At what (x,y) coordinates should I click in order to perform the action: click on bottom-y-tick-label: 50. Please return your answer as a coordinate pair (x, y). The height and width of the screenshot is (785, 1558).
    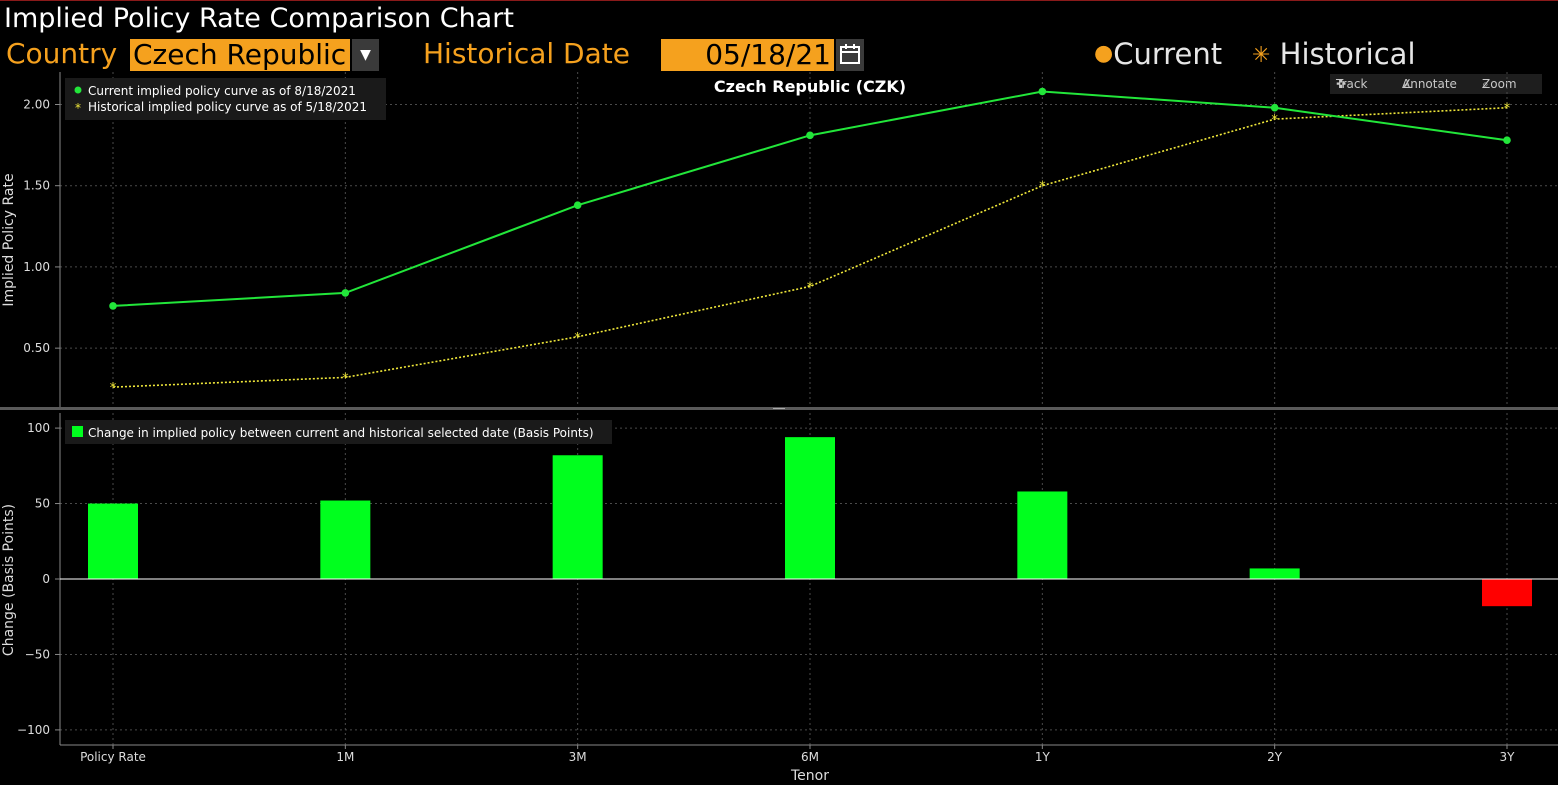
    Looking at the image, I should click on (42, 504).